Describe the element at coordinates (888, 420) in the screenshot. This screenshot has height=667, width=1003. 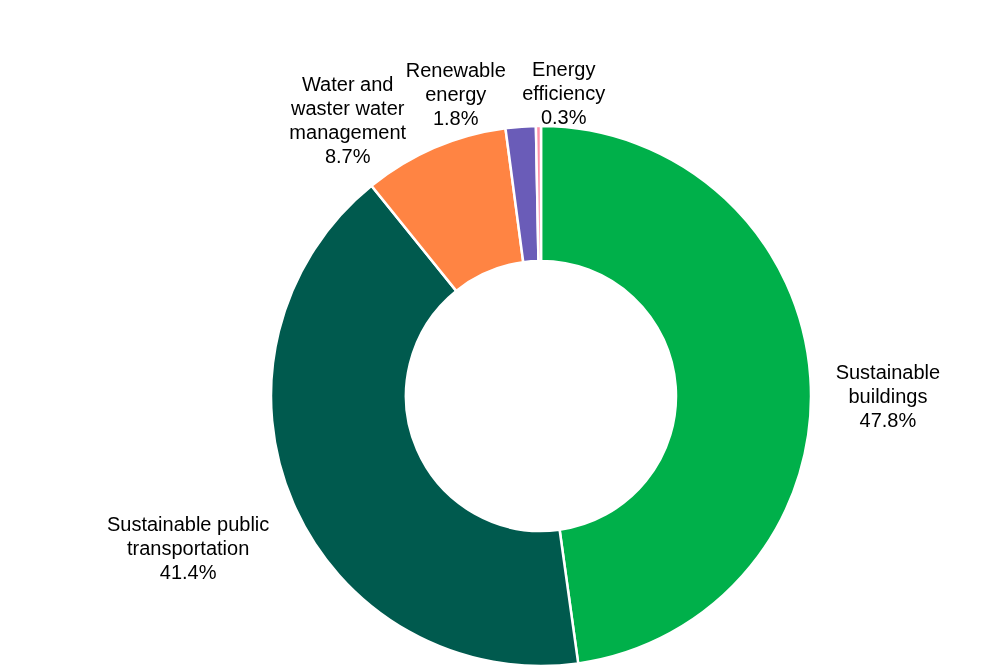
I see `data-label: 47.8%` at that location.